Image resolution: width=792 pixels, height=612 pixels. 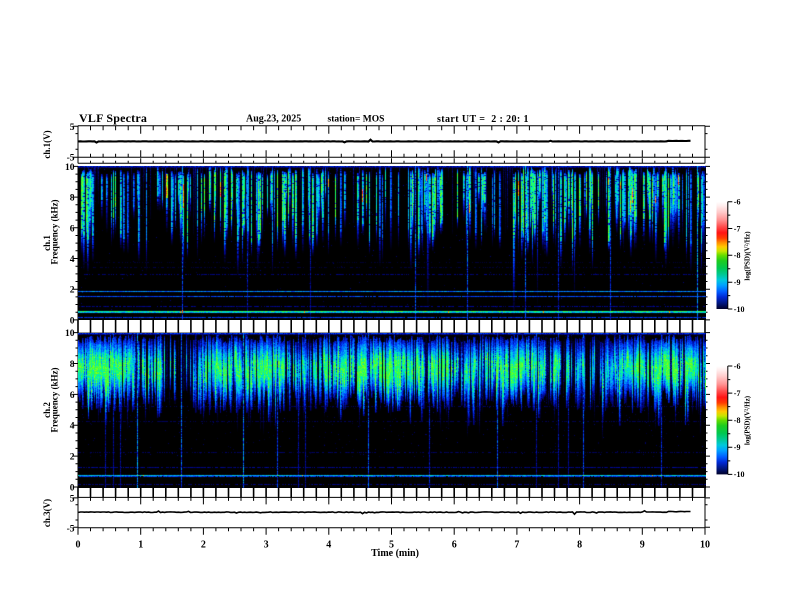 I want to click on svg-text: ch.1(V), so click(x=47, y=144).